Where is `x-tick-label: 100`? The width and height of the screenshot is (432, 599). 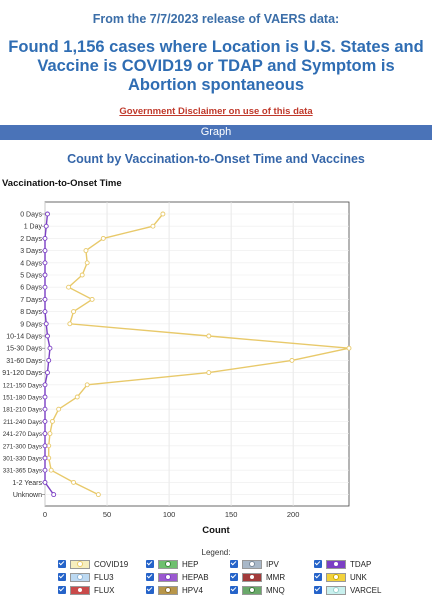
x-tick-label: 100 is located at coordinates (169, 514).